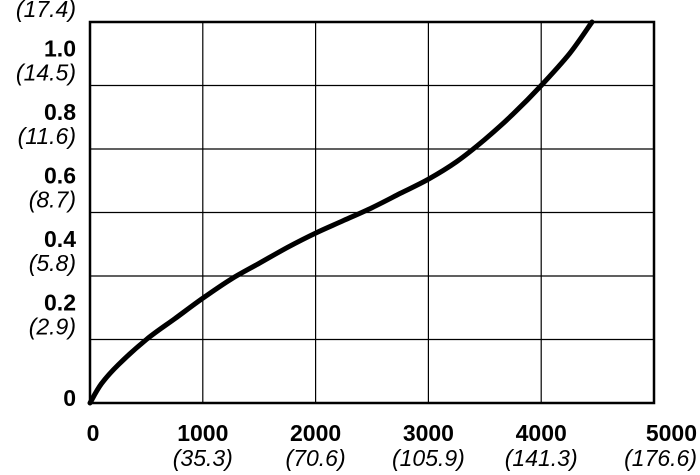 This screenshot has width=700, height=475. What do you see at coordinates (428, 433) in the screenshot?
I see `x-tick-label-3: 3000` at bounding box center [428, 433].